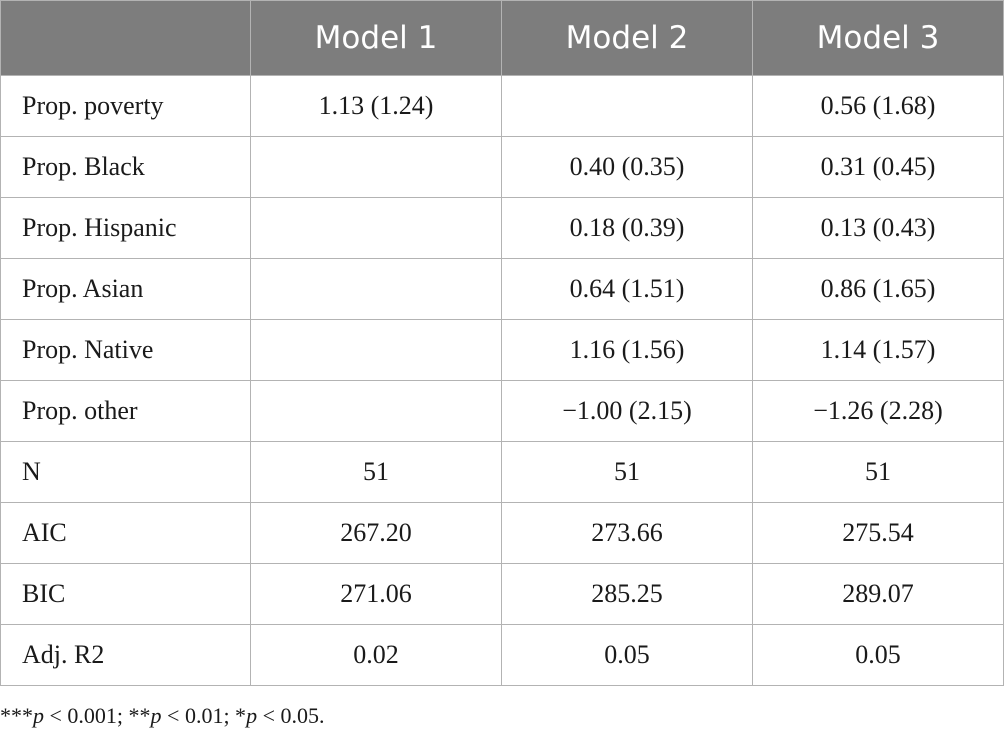 The width and height of the screenshot is (1005, 742). I want to click on footnote-text: < 0.001; **, so click(97, 715).